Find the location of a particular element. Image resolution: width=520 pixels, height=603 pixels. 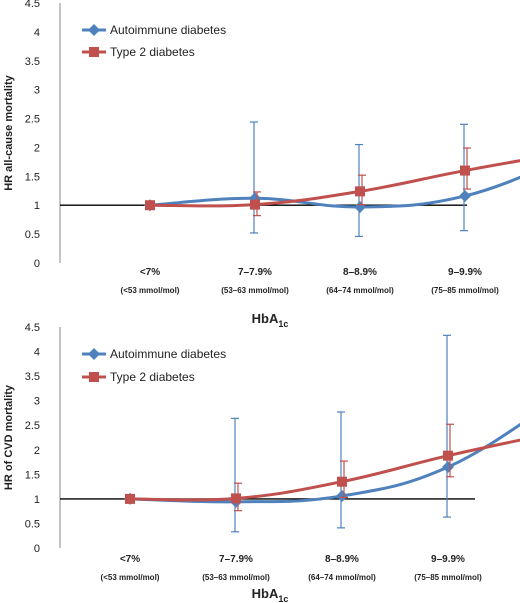

y-axis-label: HR all-cause mortality is located at coordinates (9, 132).